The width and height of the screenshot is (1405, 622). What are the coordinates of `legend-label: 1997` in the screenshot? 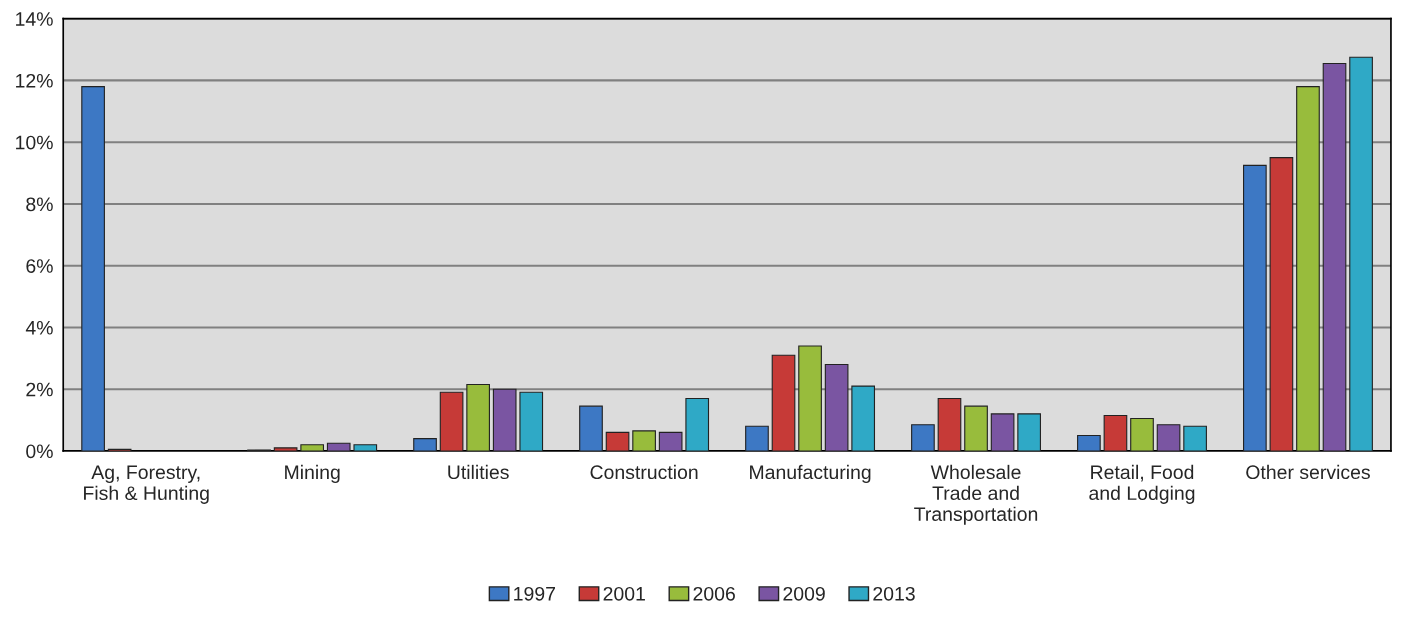 It's located at (534, 593).